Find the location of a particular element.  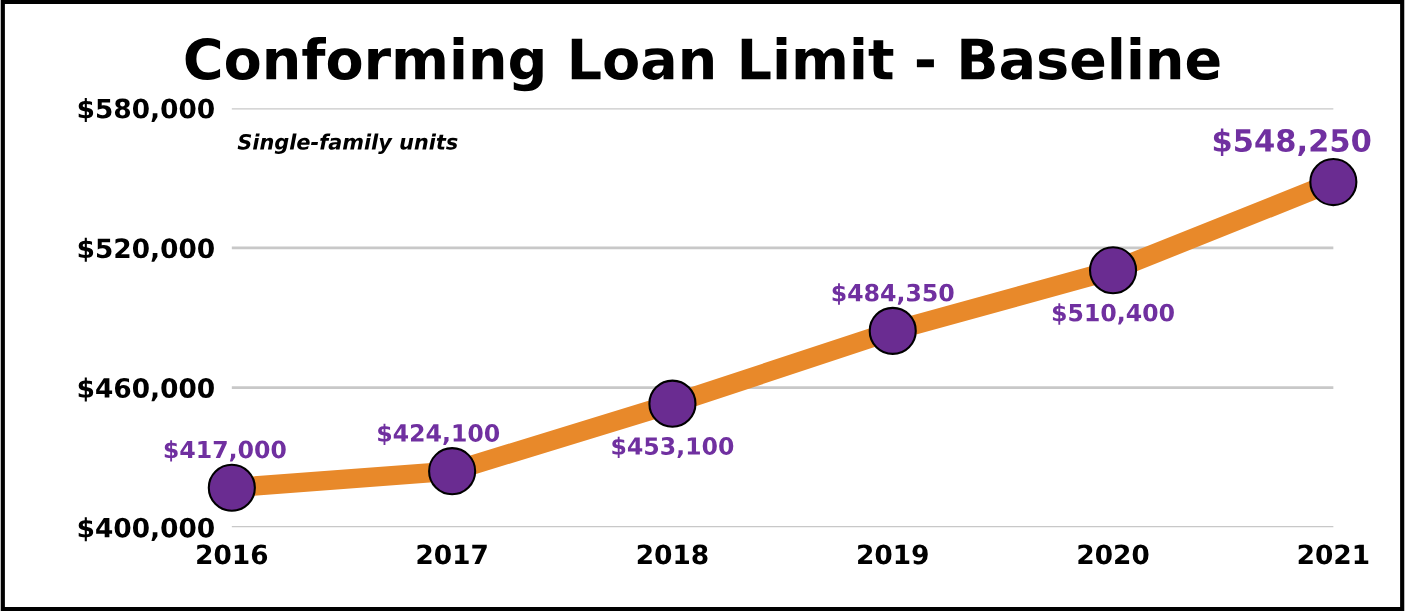

x-tick-label: 2021 is located at coordinates (1333, 554).